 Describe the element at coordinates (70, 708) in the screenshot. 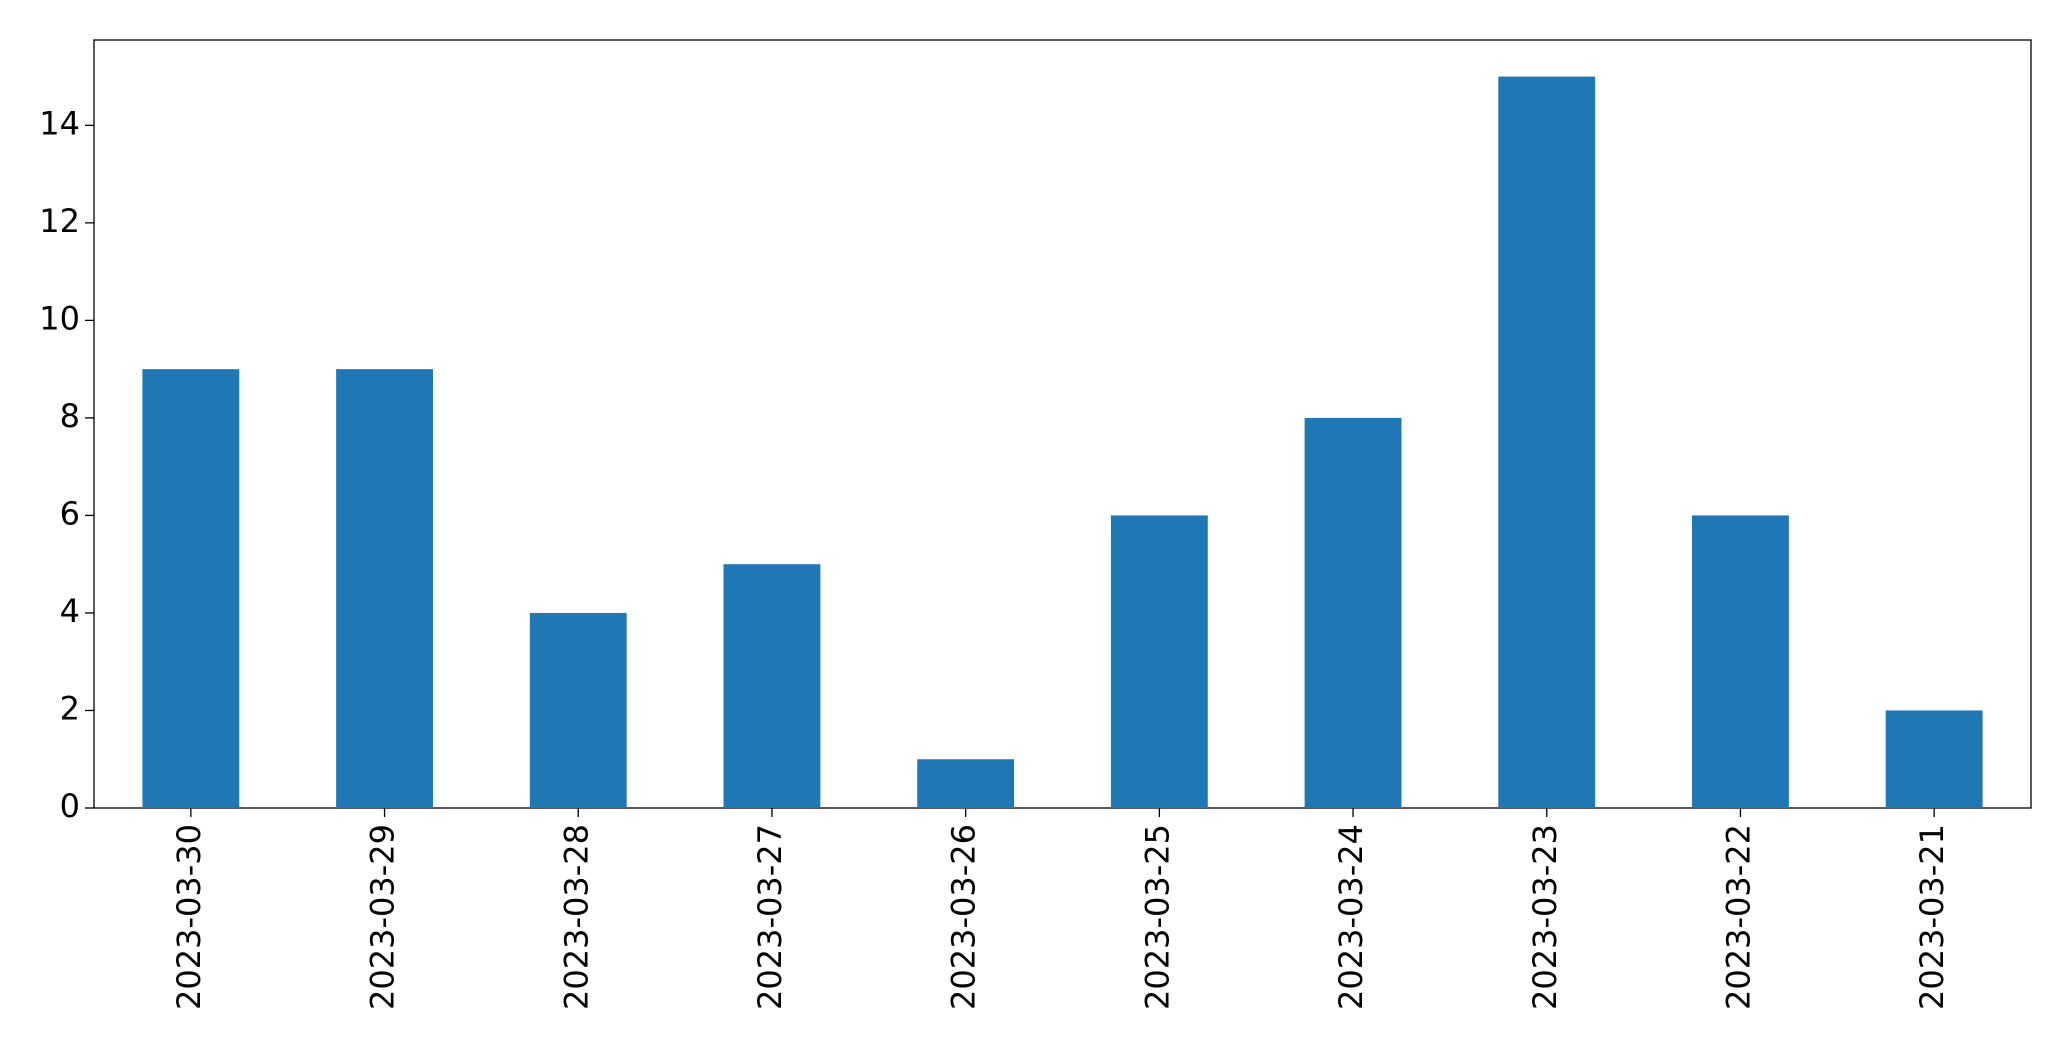

I see `y-tick-label: 2` at that location.